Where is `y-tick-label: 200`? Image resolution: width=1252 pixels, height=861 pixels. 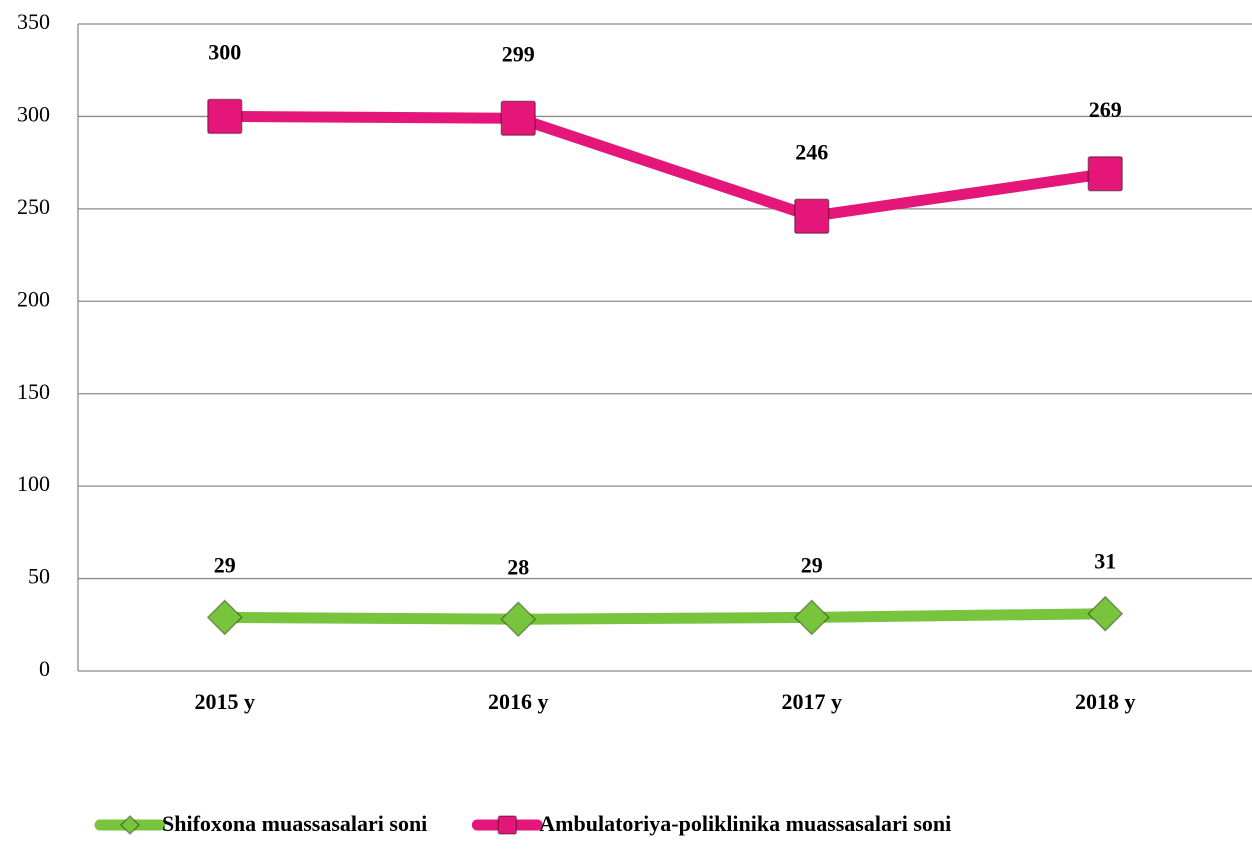
y-tick-label: 200 is located at coordinates (33, 298).